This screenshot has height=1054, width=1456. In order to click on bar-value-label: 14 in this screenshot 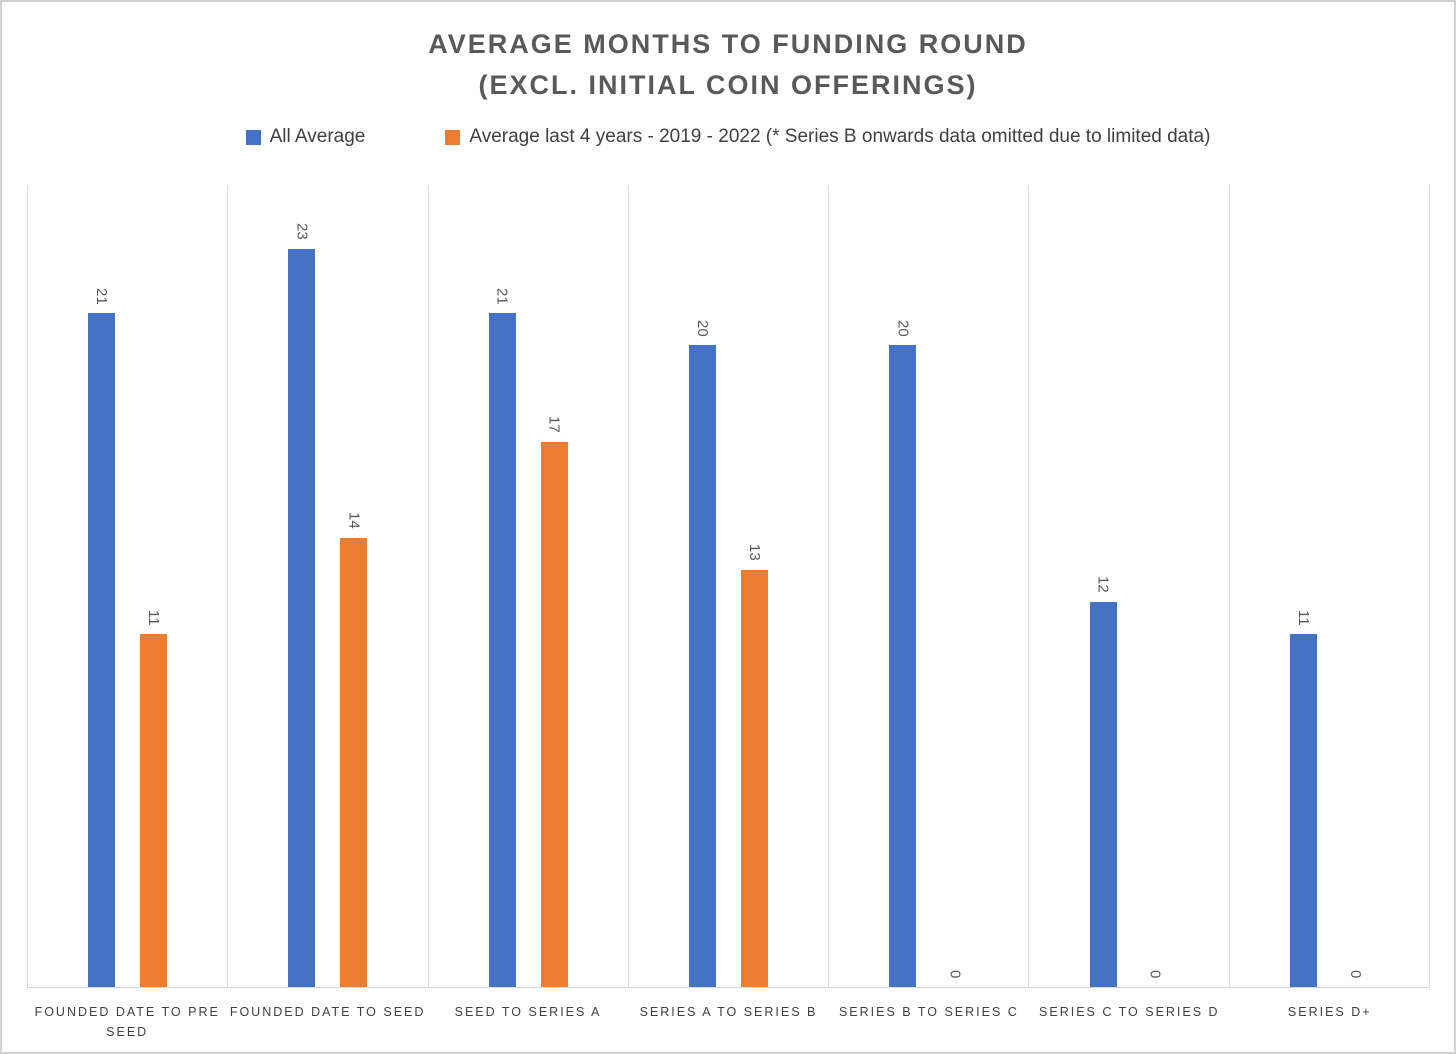, I will do `click(354, 520)`.